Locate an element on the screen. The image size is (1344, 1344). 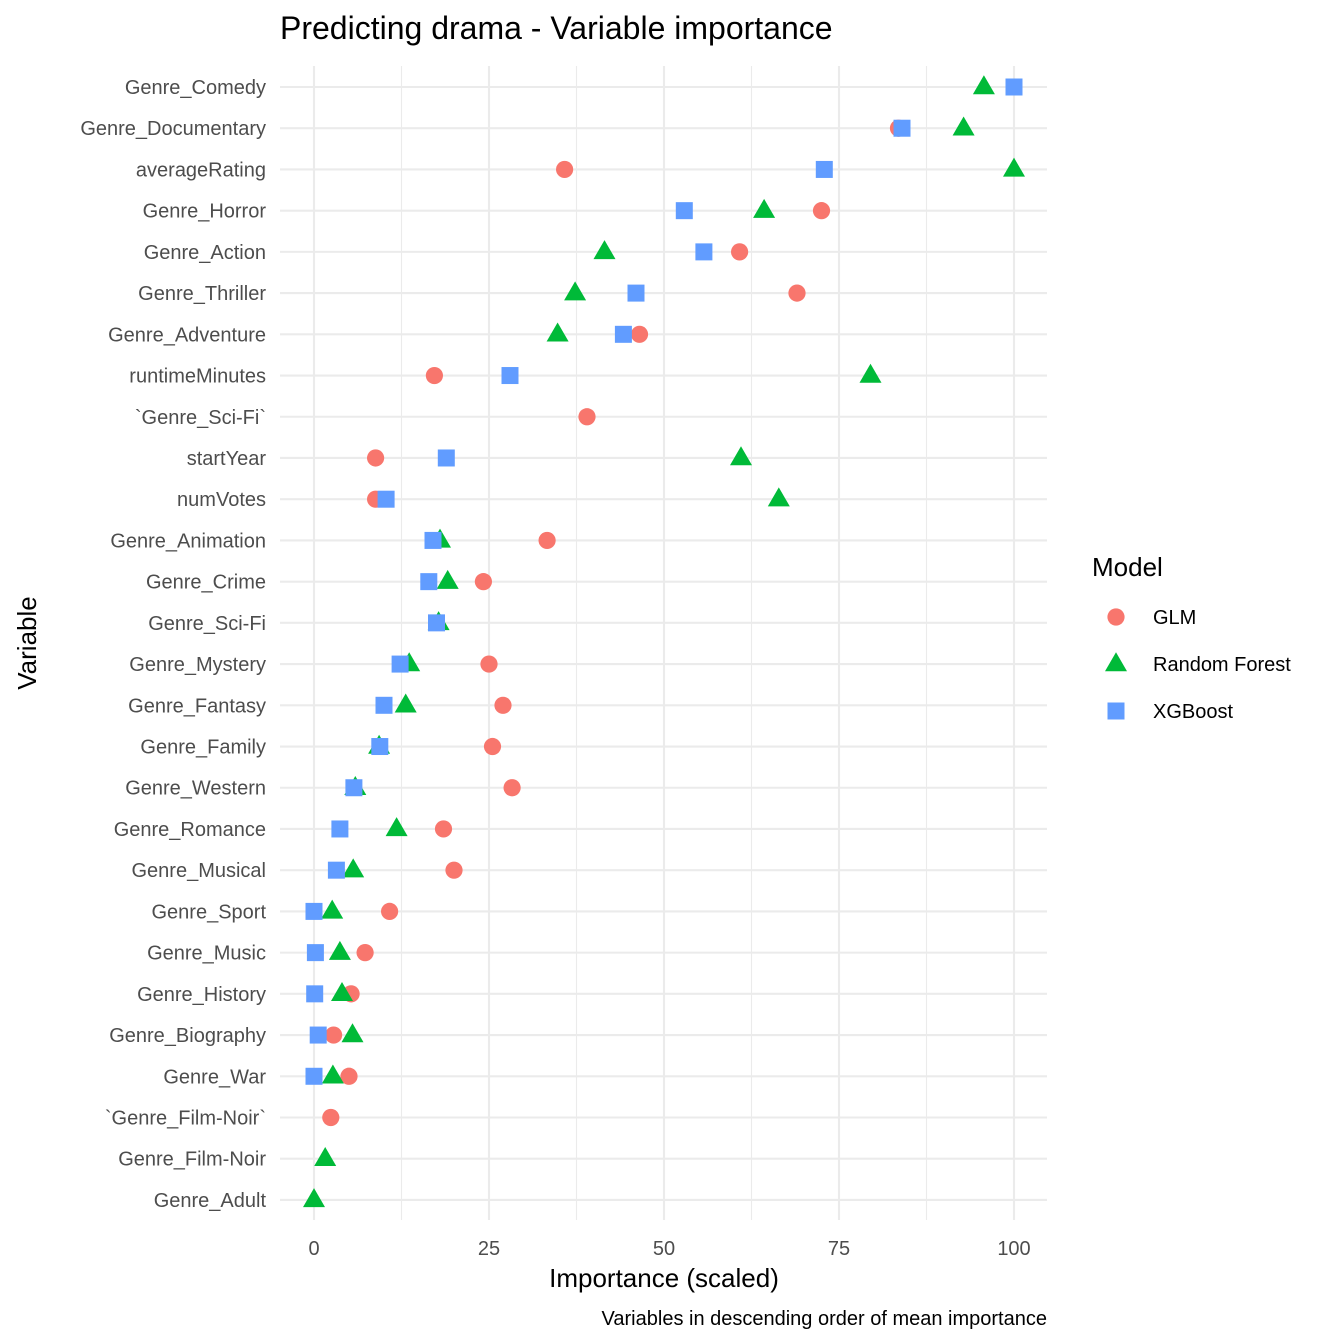
legend-key-square is located at coordinates (1116, 711).